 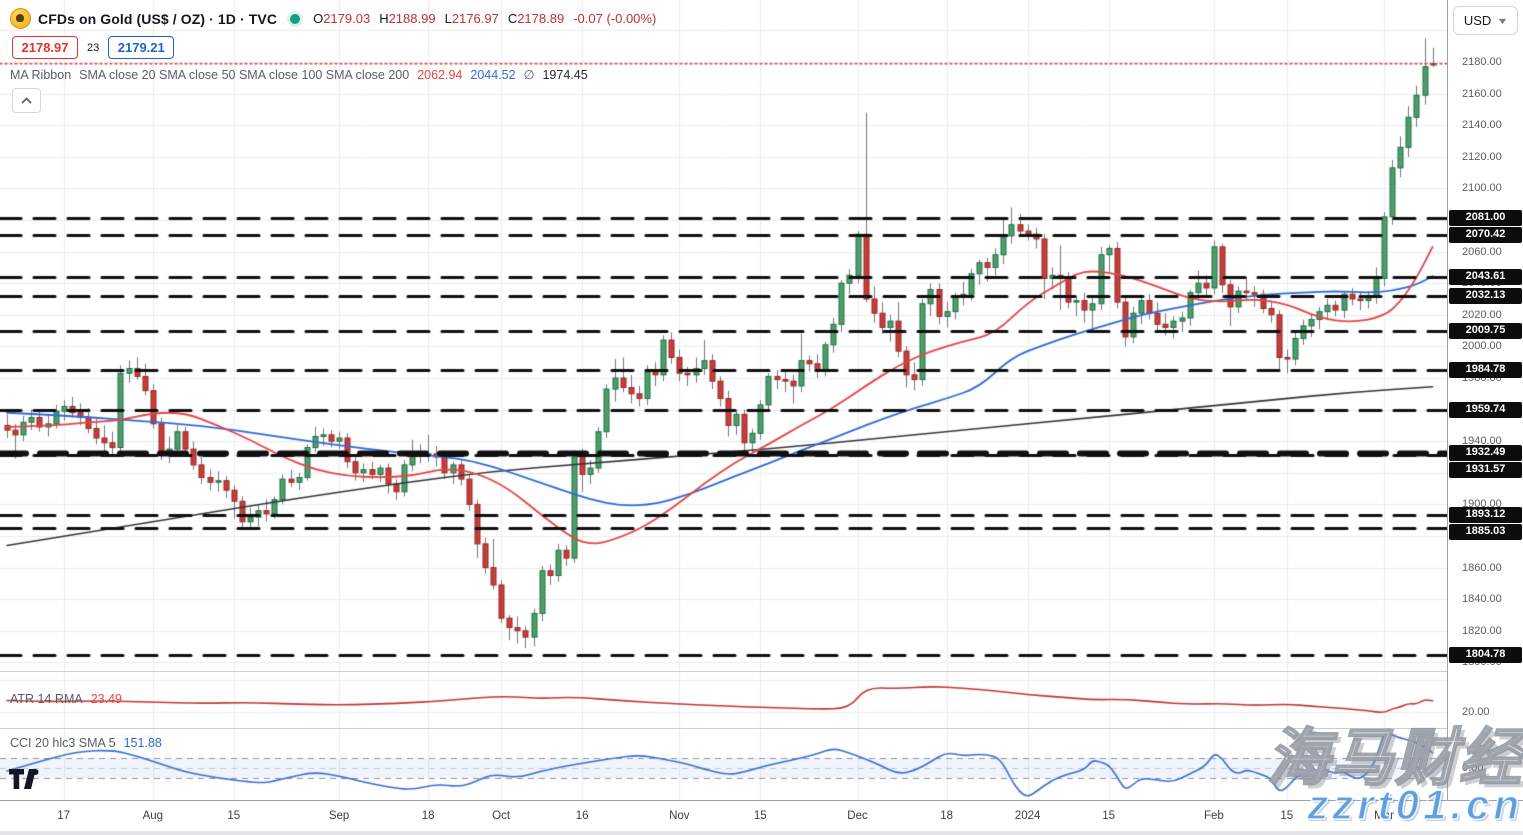 I want to click on time-axis-label: 2024, so click(x=1027, y=816).